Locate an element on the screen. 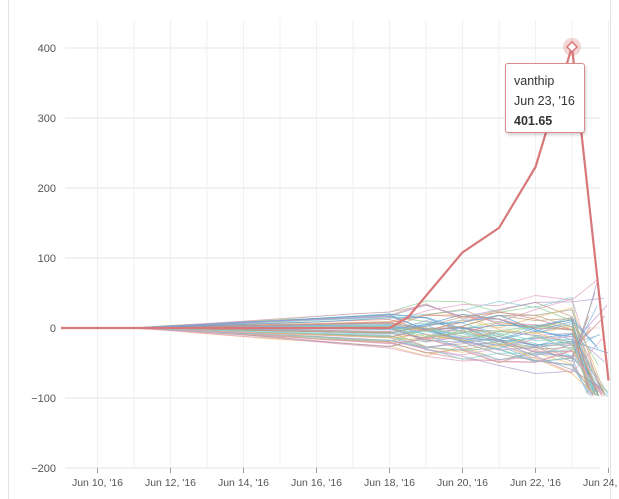 This screenshot has height=499, width=619. x-tick-label: Jun 12, '16 is located at coordinates (170, 483).